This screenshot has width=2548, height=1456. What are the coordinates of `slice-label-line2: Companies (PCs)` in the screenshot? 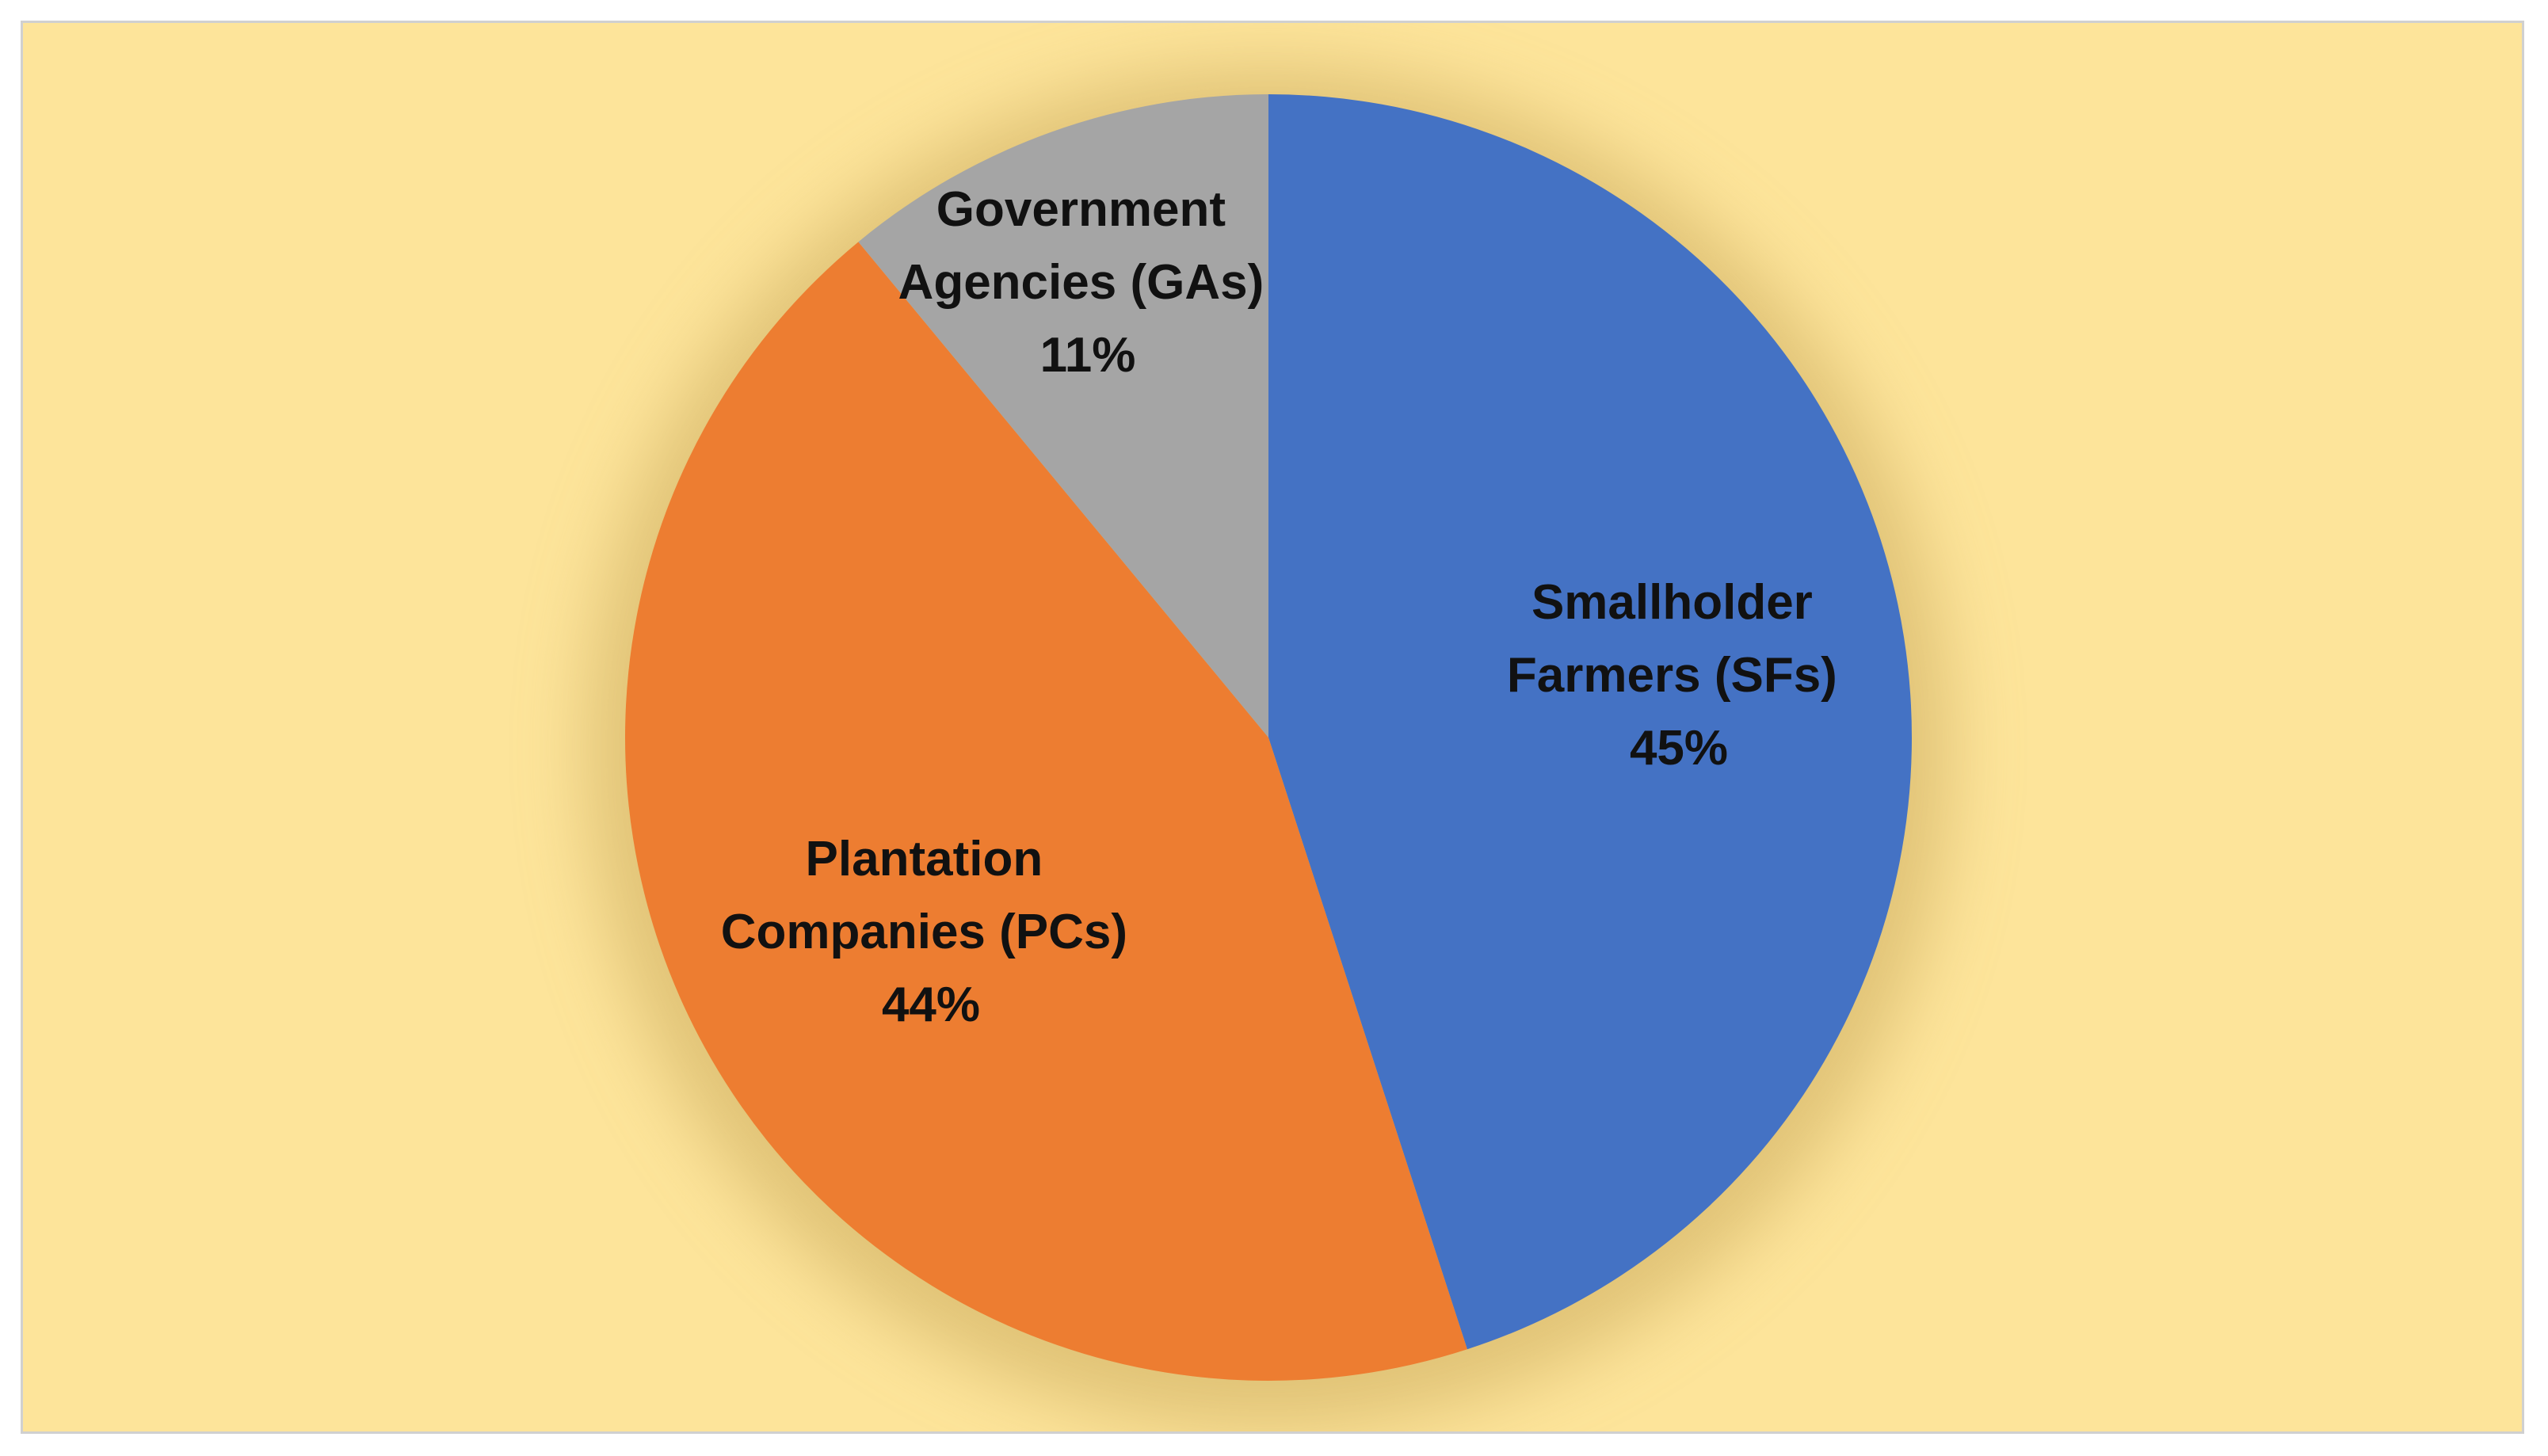 It's located at (924, 932).